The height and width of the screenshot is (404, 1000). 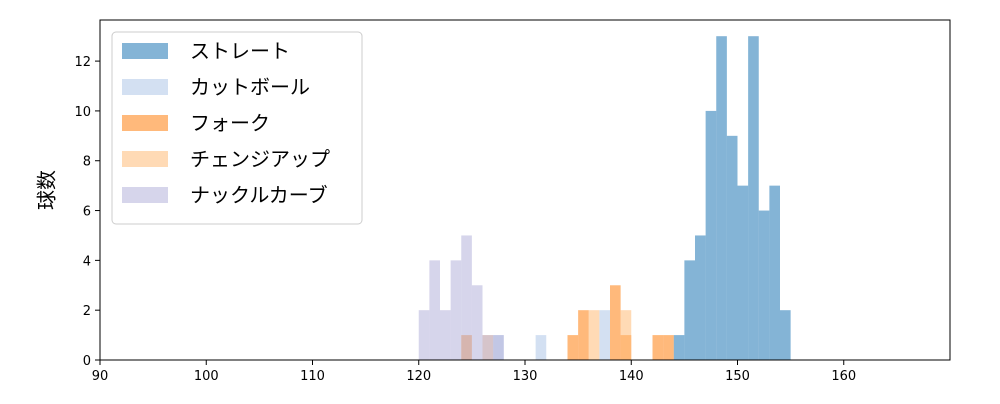 I want to click on legend-box, so click(x=237, y=128).